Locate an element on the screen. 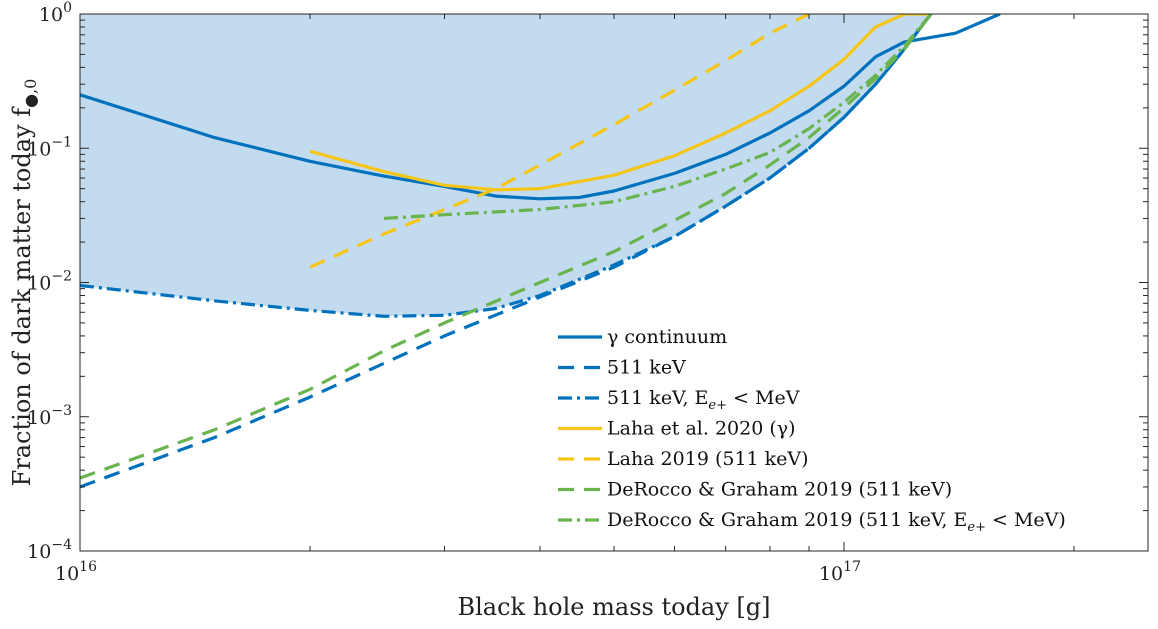  x-tick-label: 1016 is located at coordinates (76, 572).